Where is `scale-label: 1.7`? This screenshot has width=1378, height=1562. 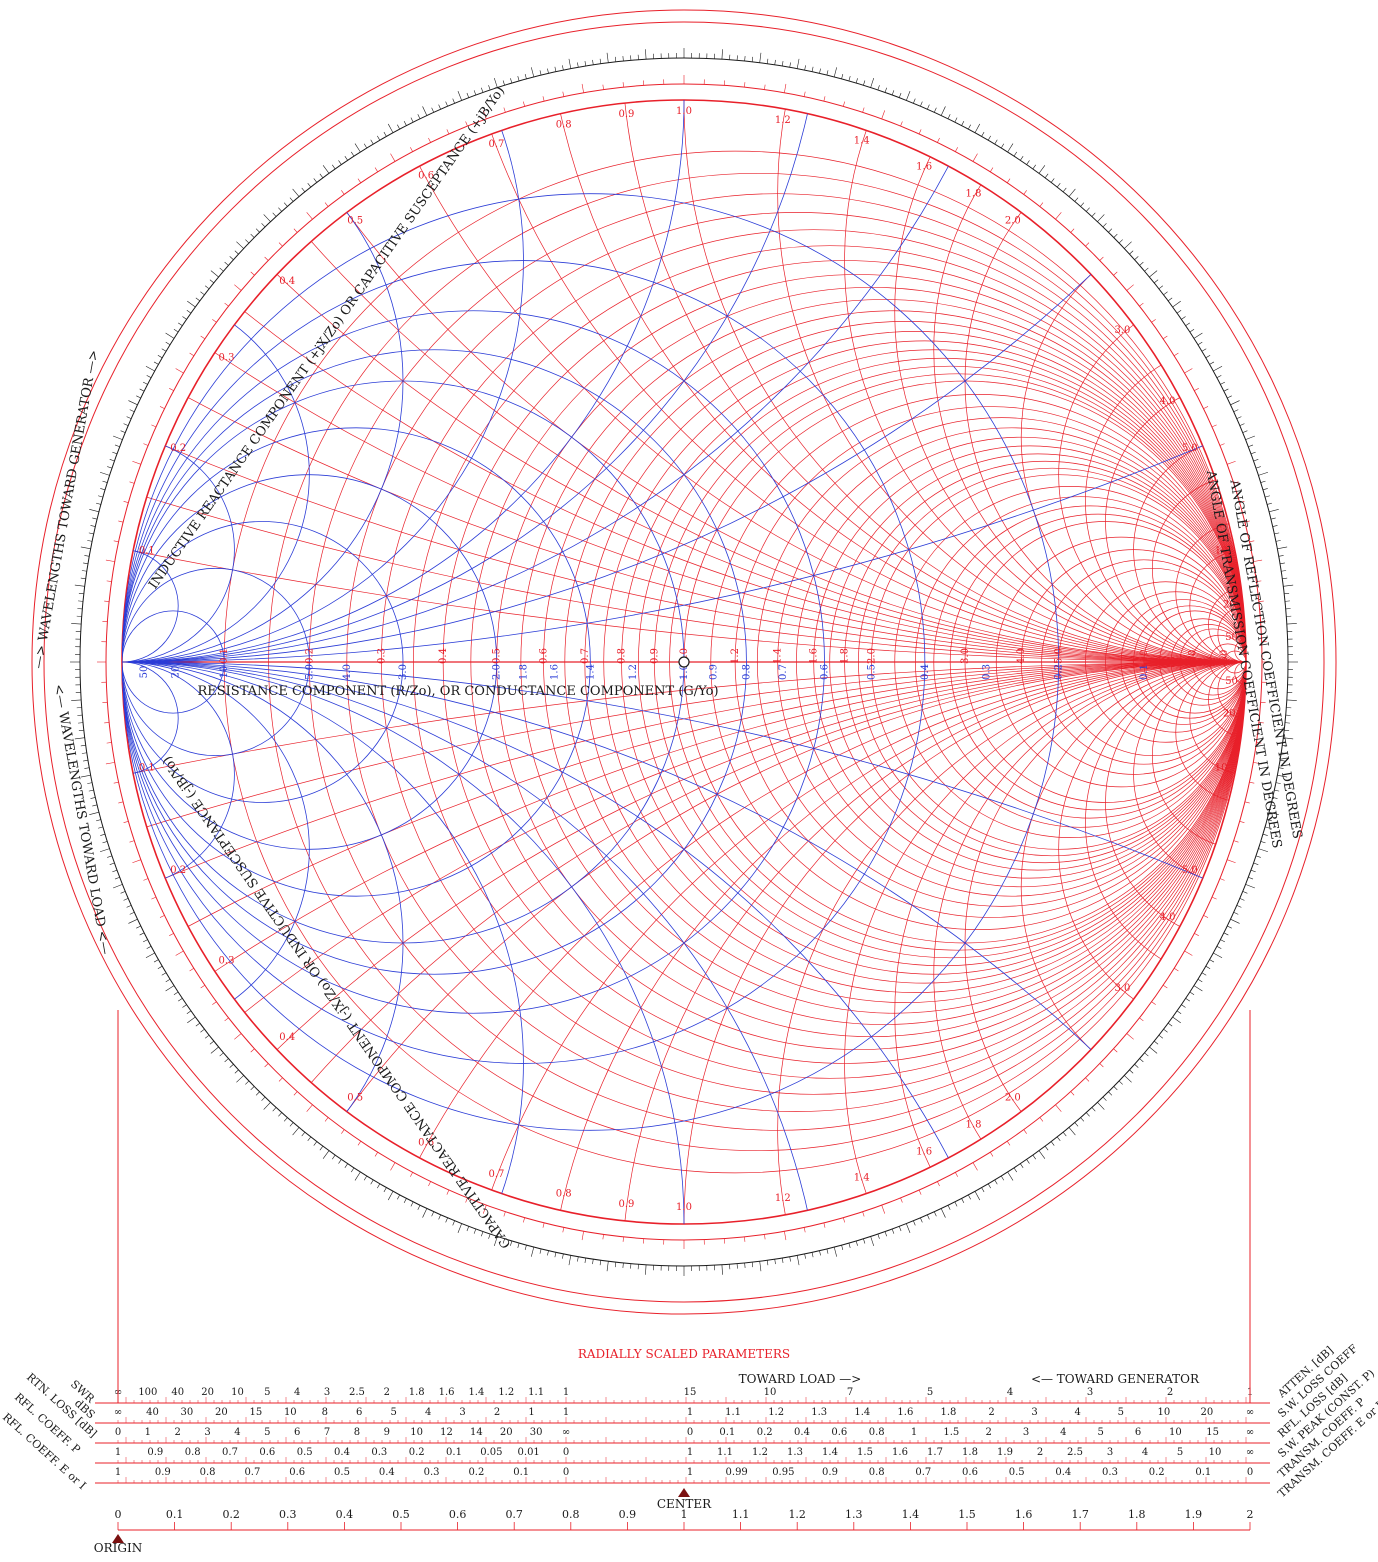 scale-label: 1.7 is located at coordinates (935, 1452).